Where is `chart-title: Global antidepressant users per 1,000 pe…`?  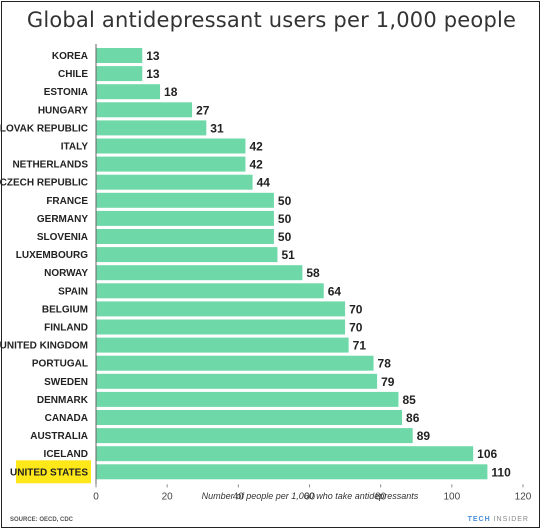 chart-title: Global antidepressant users per 1,000 pe… is located at coordinates (271, 20).